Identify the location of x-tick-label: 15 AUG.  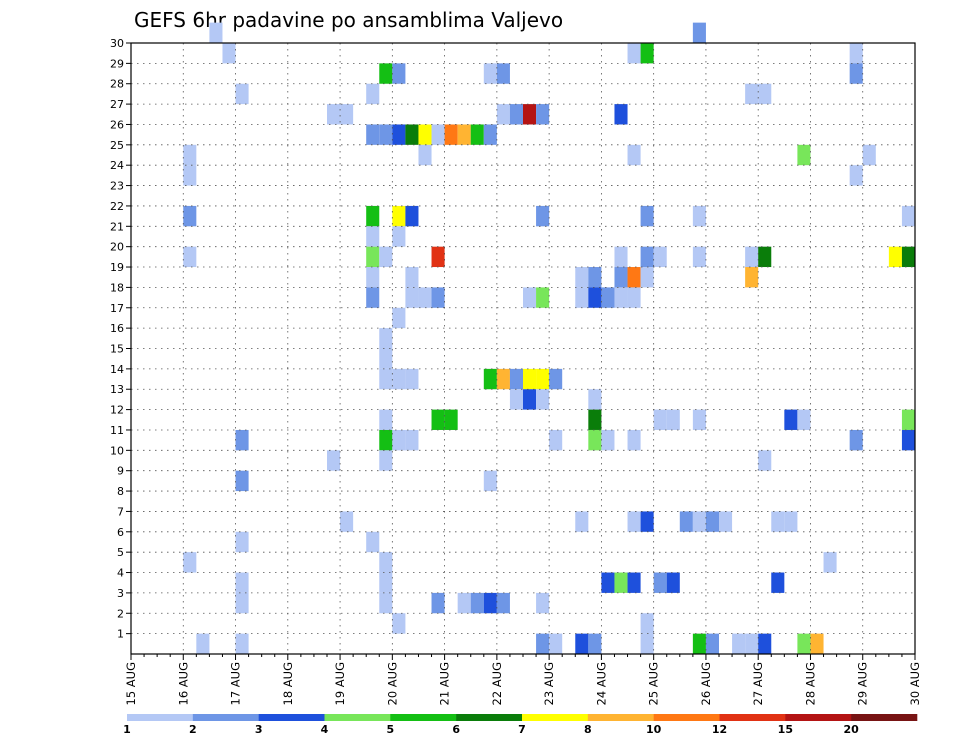
(131, 683).